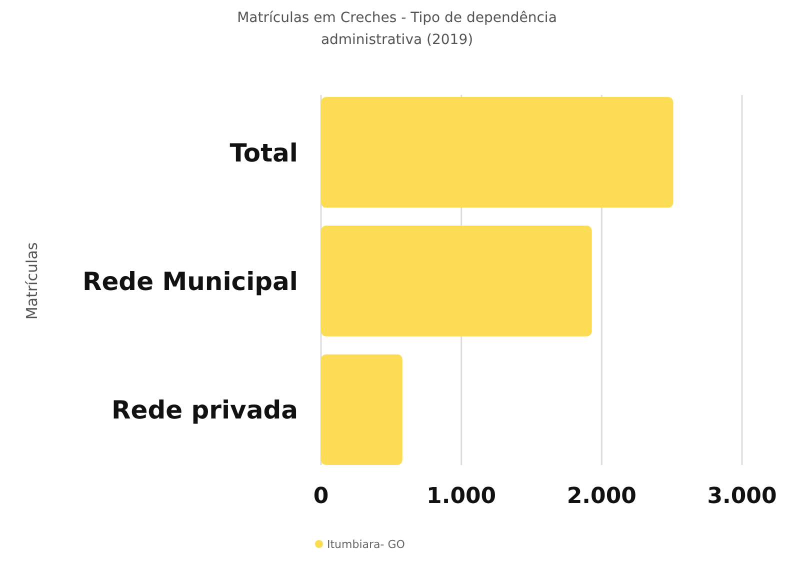  Describe the element at coordinates (397, 29) in the screenshot. I see `chart-title: Matrículas em Creches - Tipo de dependência administrativa (2019)` at that location.